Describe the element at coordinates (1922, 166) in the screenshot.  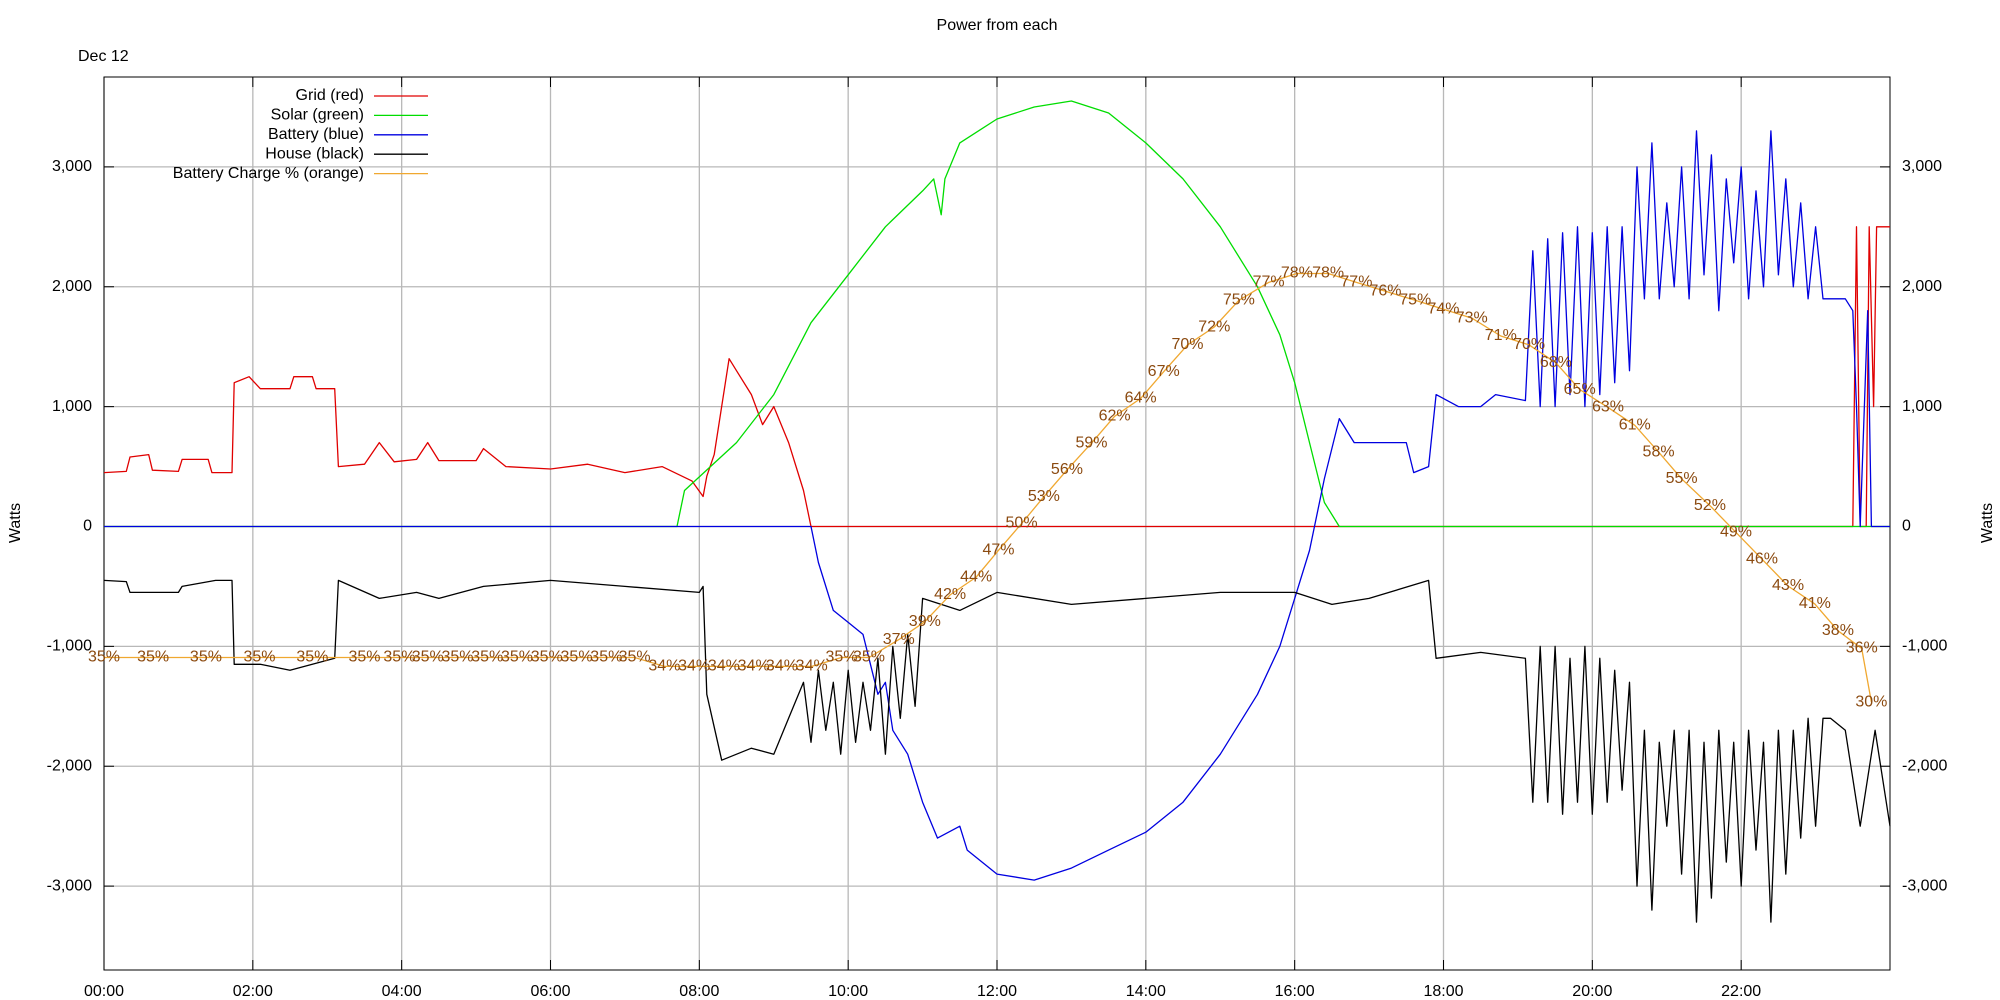
I see `y2-tick-label: 3,000` at that location.